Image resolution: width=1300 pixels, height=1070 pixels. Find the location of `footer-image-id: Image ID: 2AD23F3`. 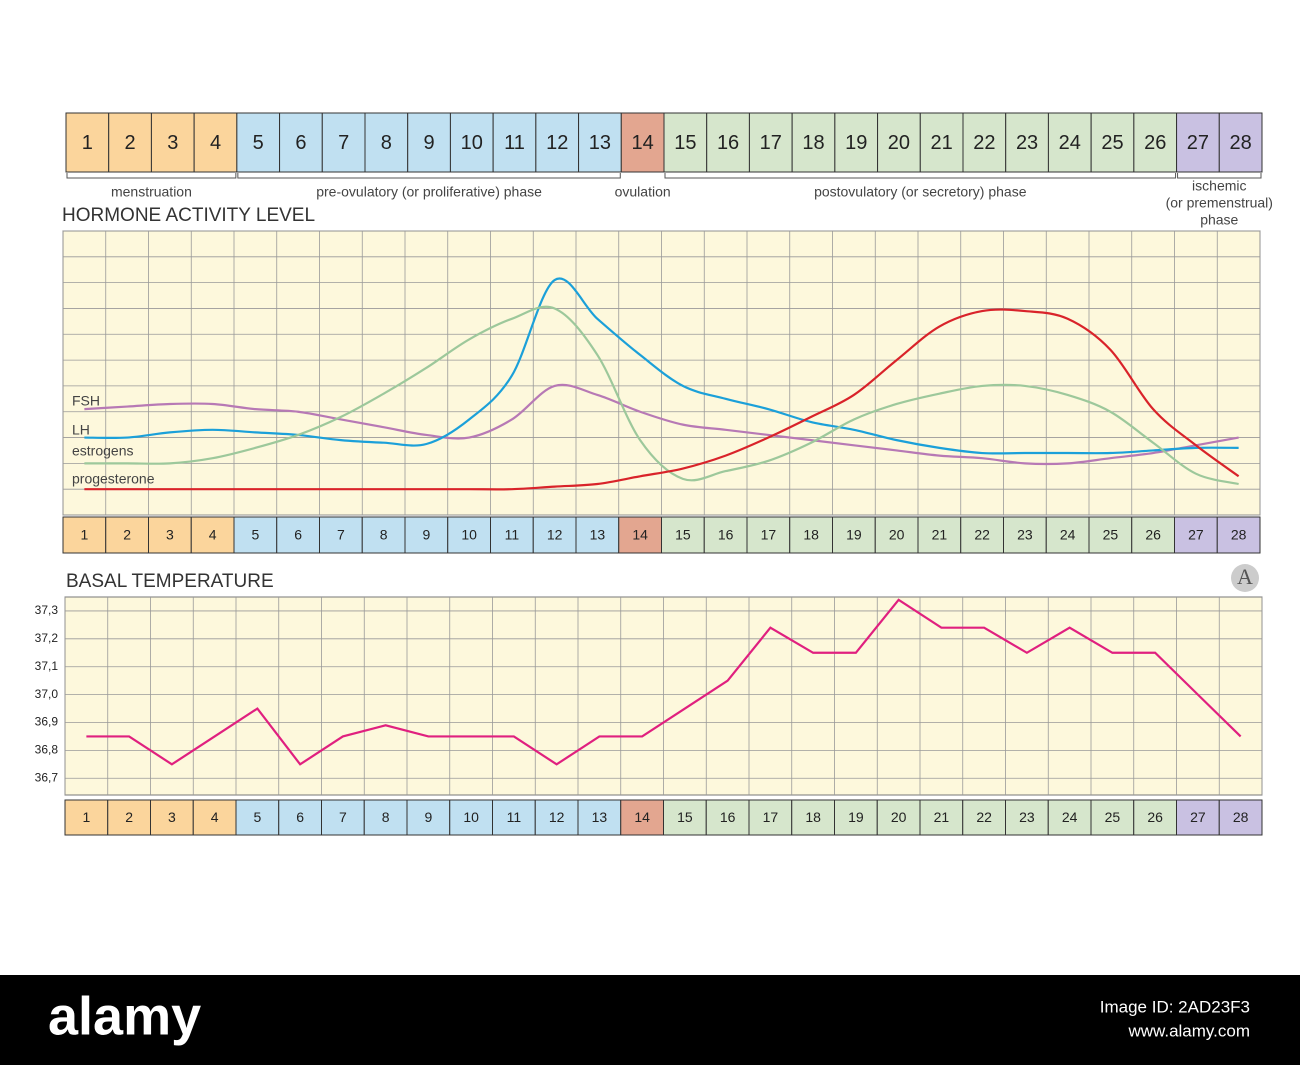

footer-image-id: Image ID: 2AD23F3 is located at coordinates (1175, 1006).